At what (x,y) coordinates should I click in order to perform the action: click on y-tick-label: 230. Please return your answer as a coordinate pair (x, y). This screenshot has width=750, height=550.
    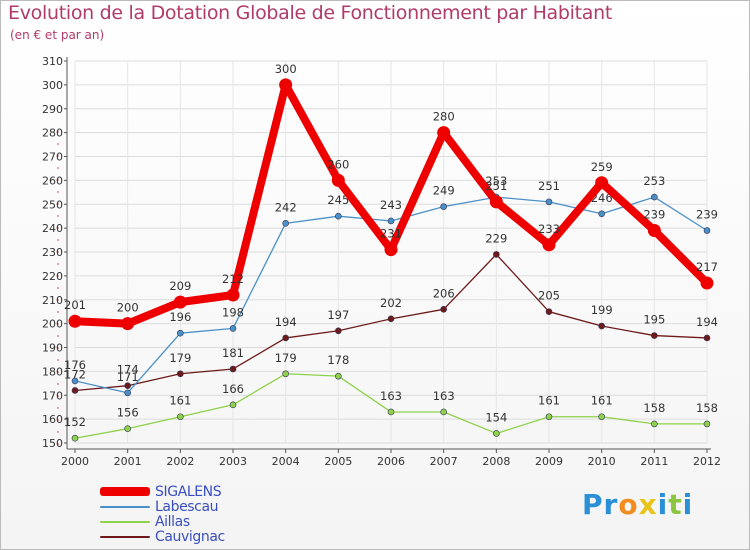
    Looking at the image, I should click on (52, 252).